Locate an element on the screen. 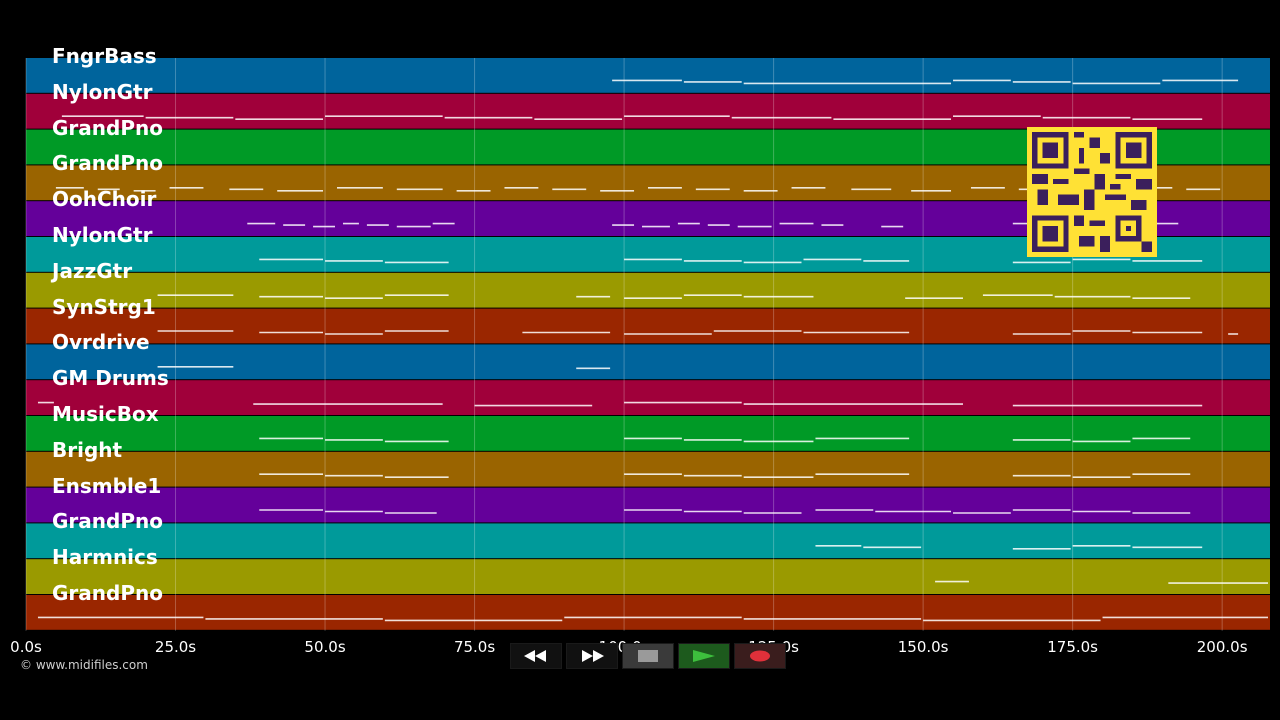  time-tick-label: 175.0s is located at coordinates (1073, 647).